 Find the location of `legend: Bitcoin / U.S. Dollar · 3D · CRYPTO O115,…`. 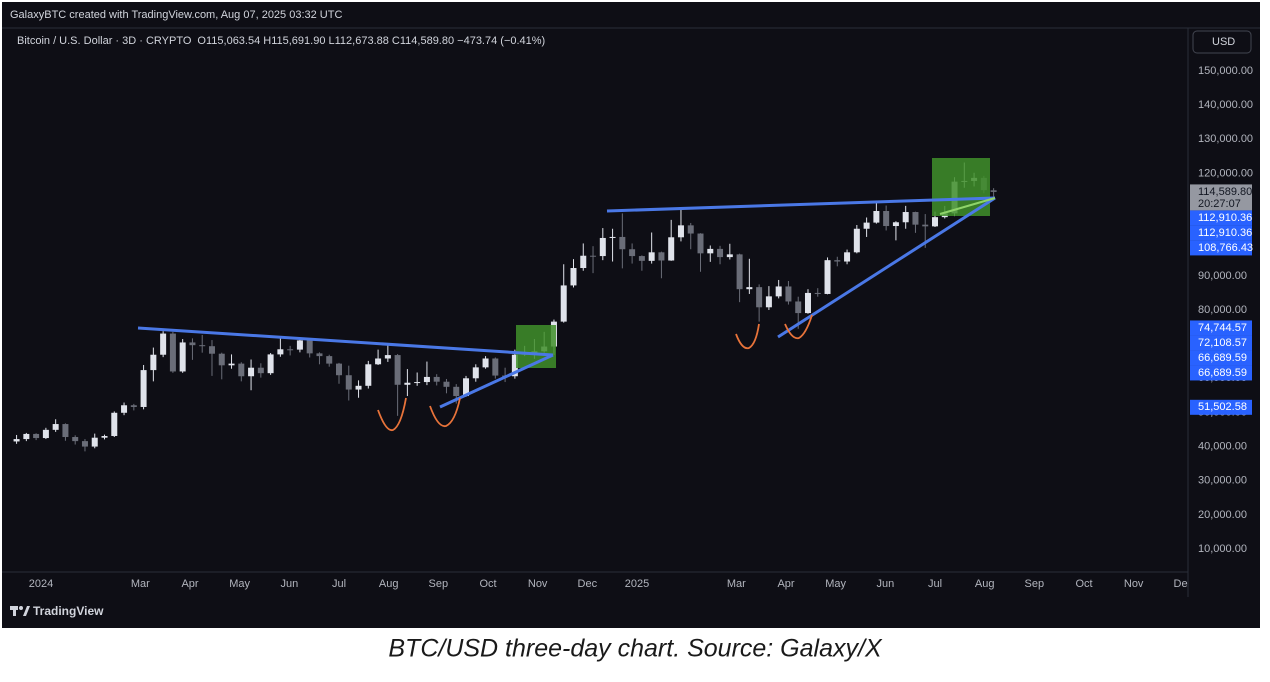

legend: Bitcoin / U.S. Dollar · 3D · CRYPTO O115,… is located at coordinates (281, 41).